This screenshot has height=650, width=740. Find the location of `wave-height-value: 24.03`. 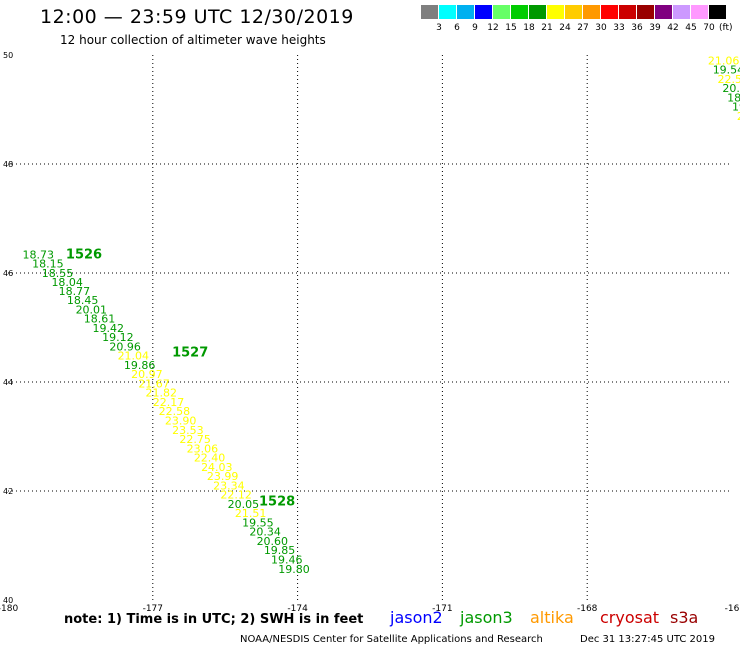

wave-height-value: 24.03 is located at coordinates (217, 467).